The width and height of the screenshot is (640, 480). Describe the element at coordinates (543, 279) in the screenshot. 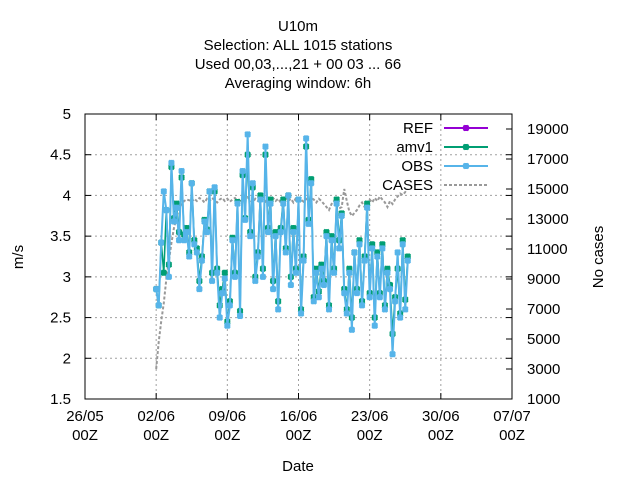

I see `y2-tick-label: 9000` at that location.